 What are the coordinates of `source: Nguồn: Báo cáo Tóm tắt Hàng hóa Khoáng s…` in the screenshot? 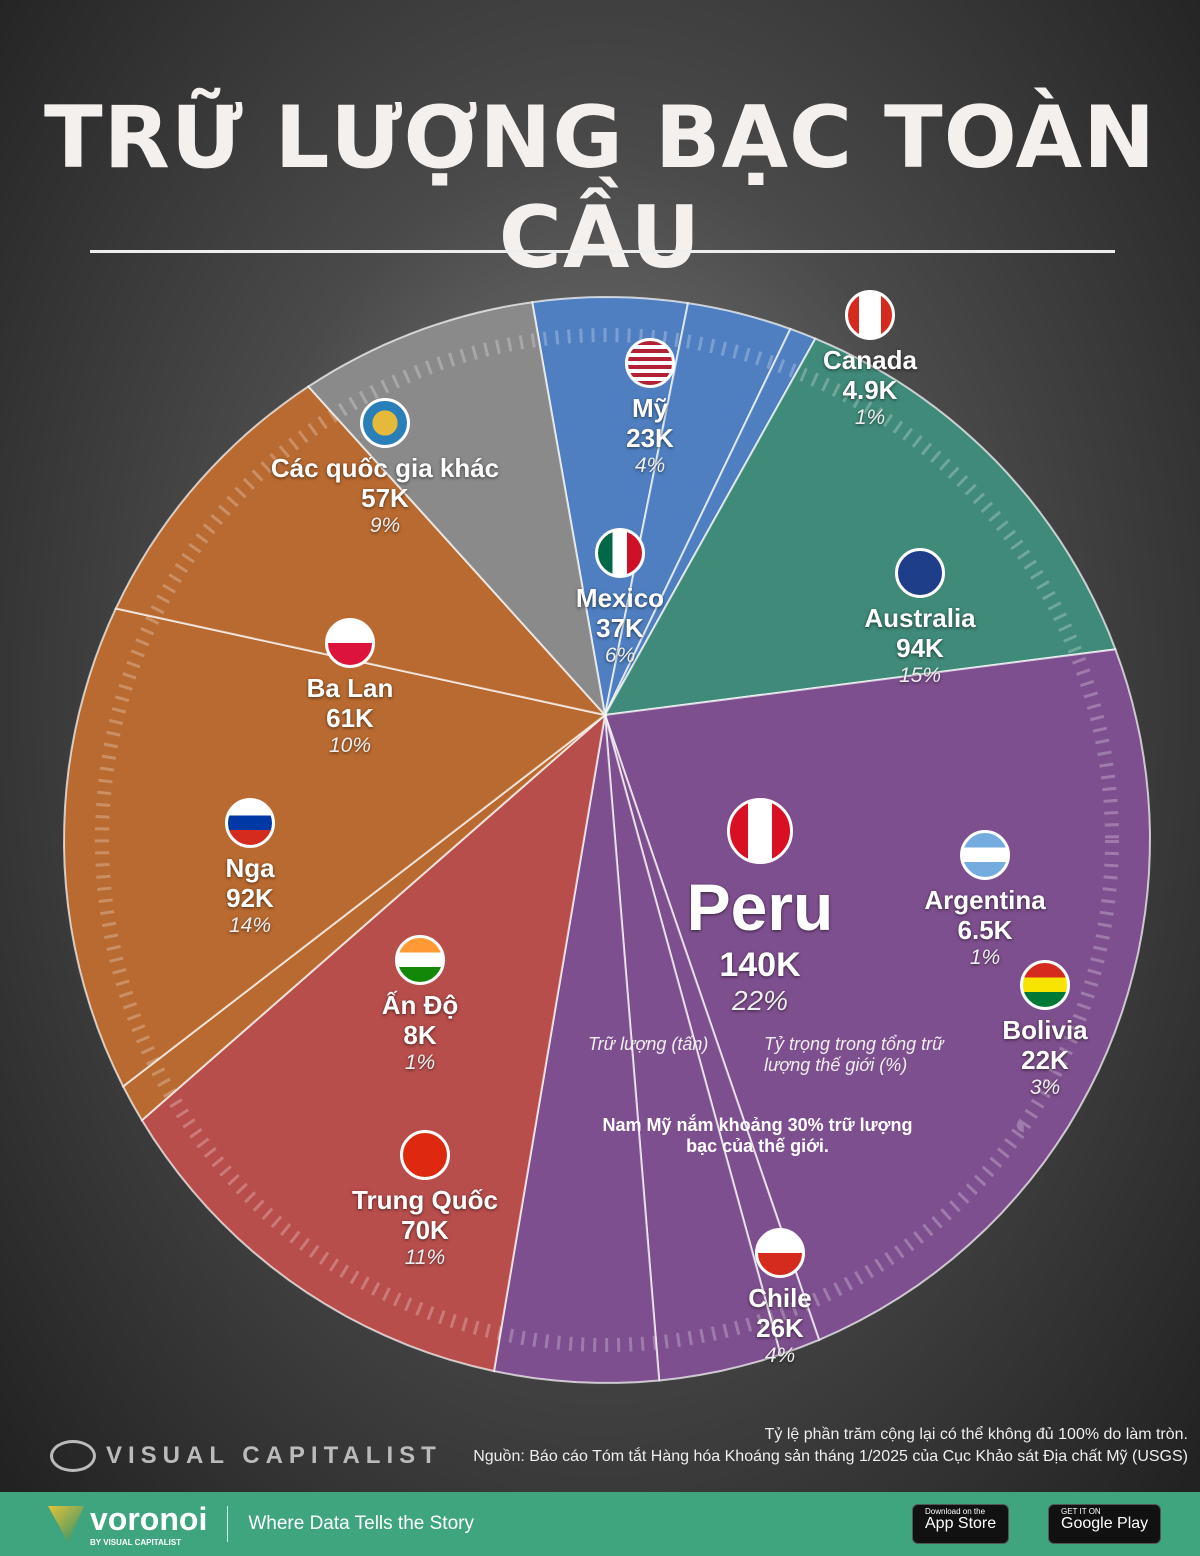 It's located at (830, 1457).